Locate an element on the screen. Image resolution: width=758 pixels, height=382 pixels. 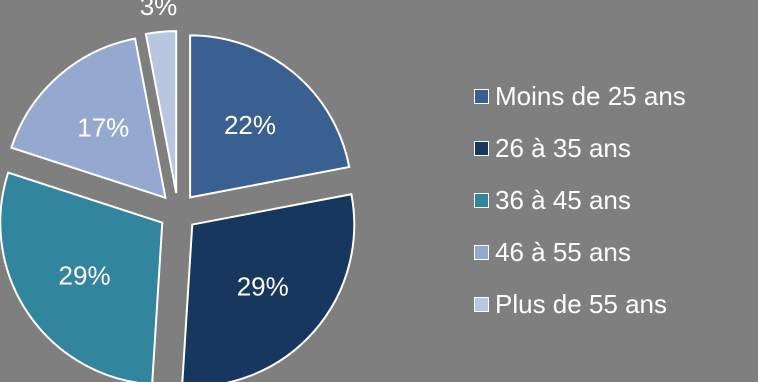
data-label-36-45: 29% is located at coordinates (85, 275).